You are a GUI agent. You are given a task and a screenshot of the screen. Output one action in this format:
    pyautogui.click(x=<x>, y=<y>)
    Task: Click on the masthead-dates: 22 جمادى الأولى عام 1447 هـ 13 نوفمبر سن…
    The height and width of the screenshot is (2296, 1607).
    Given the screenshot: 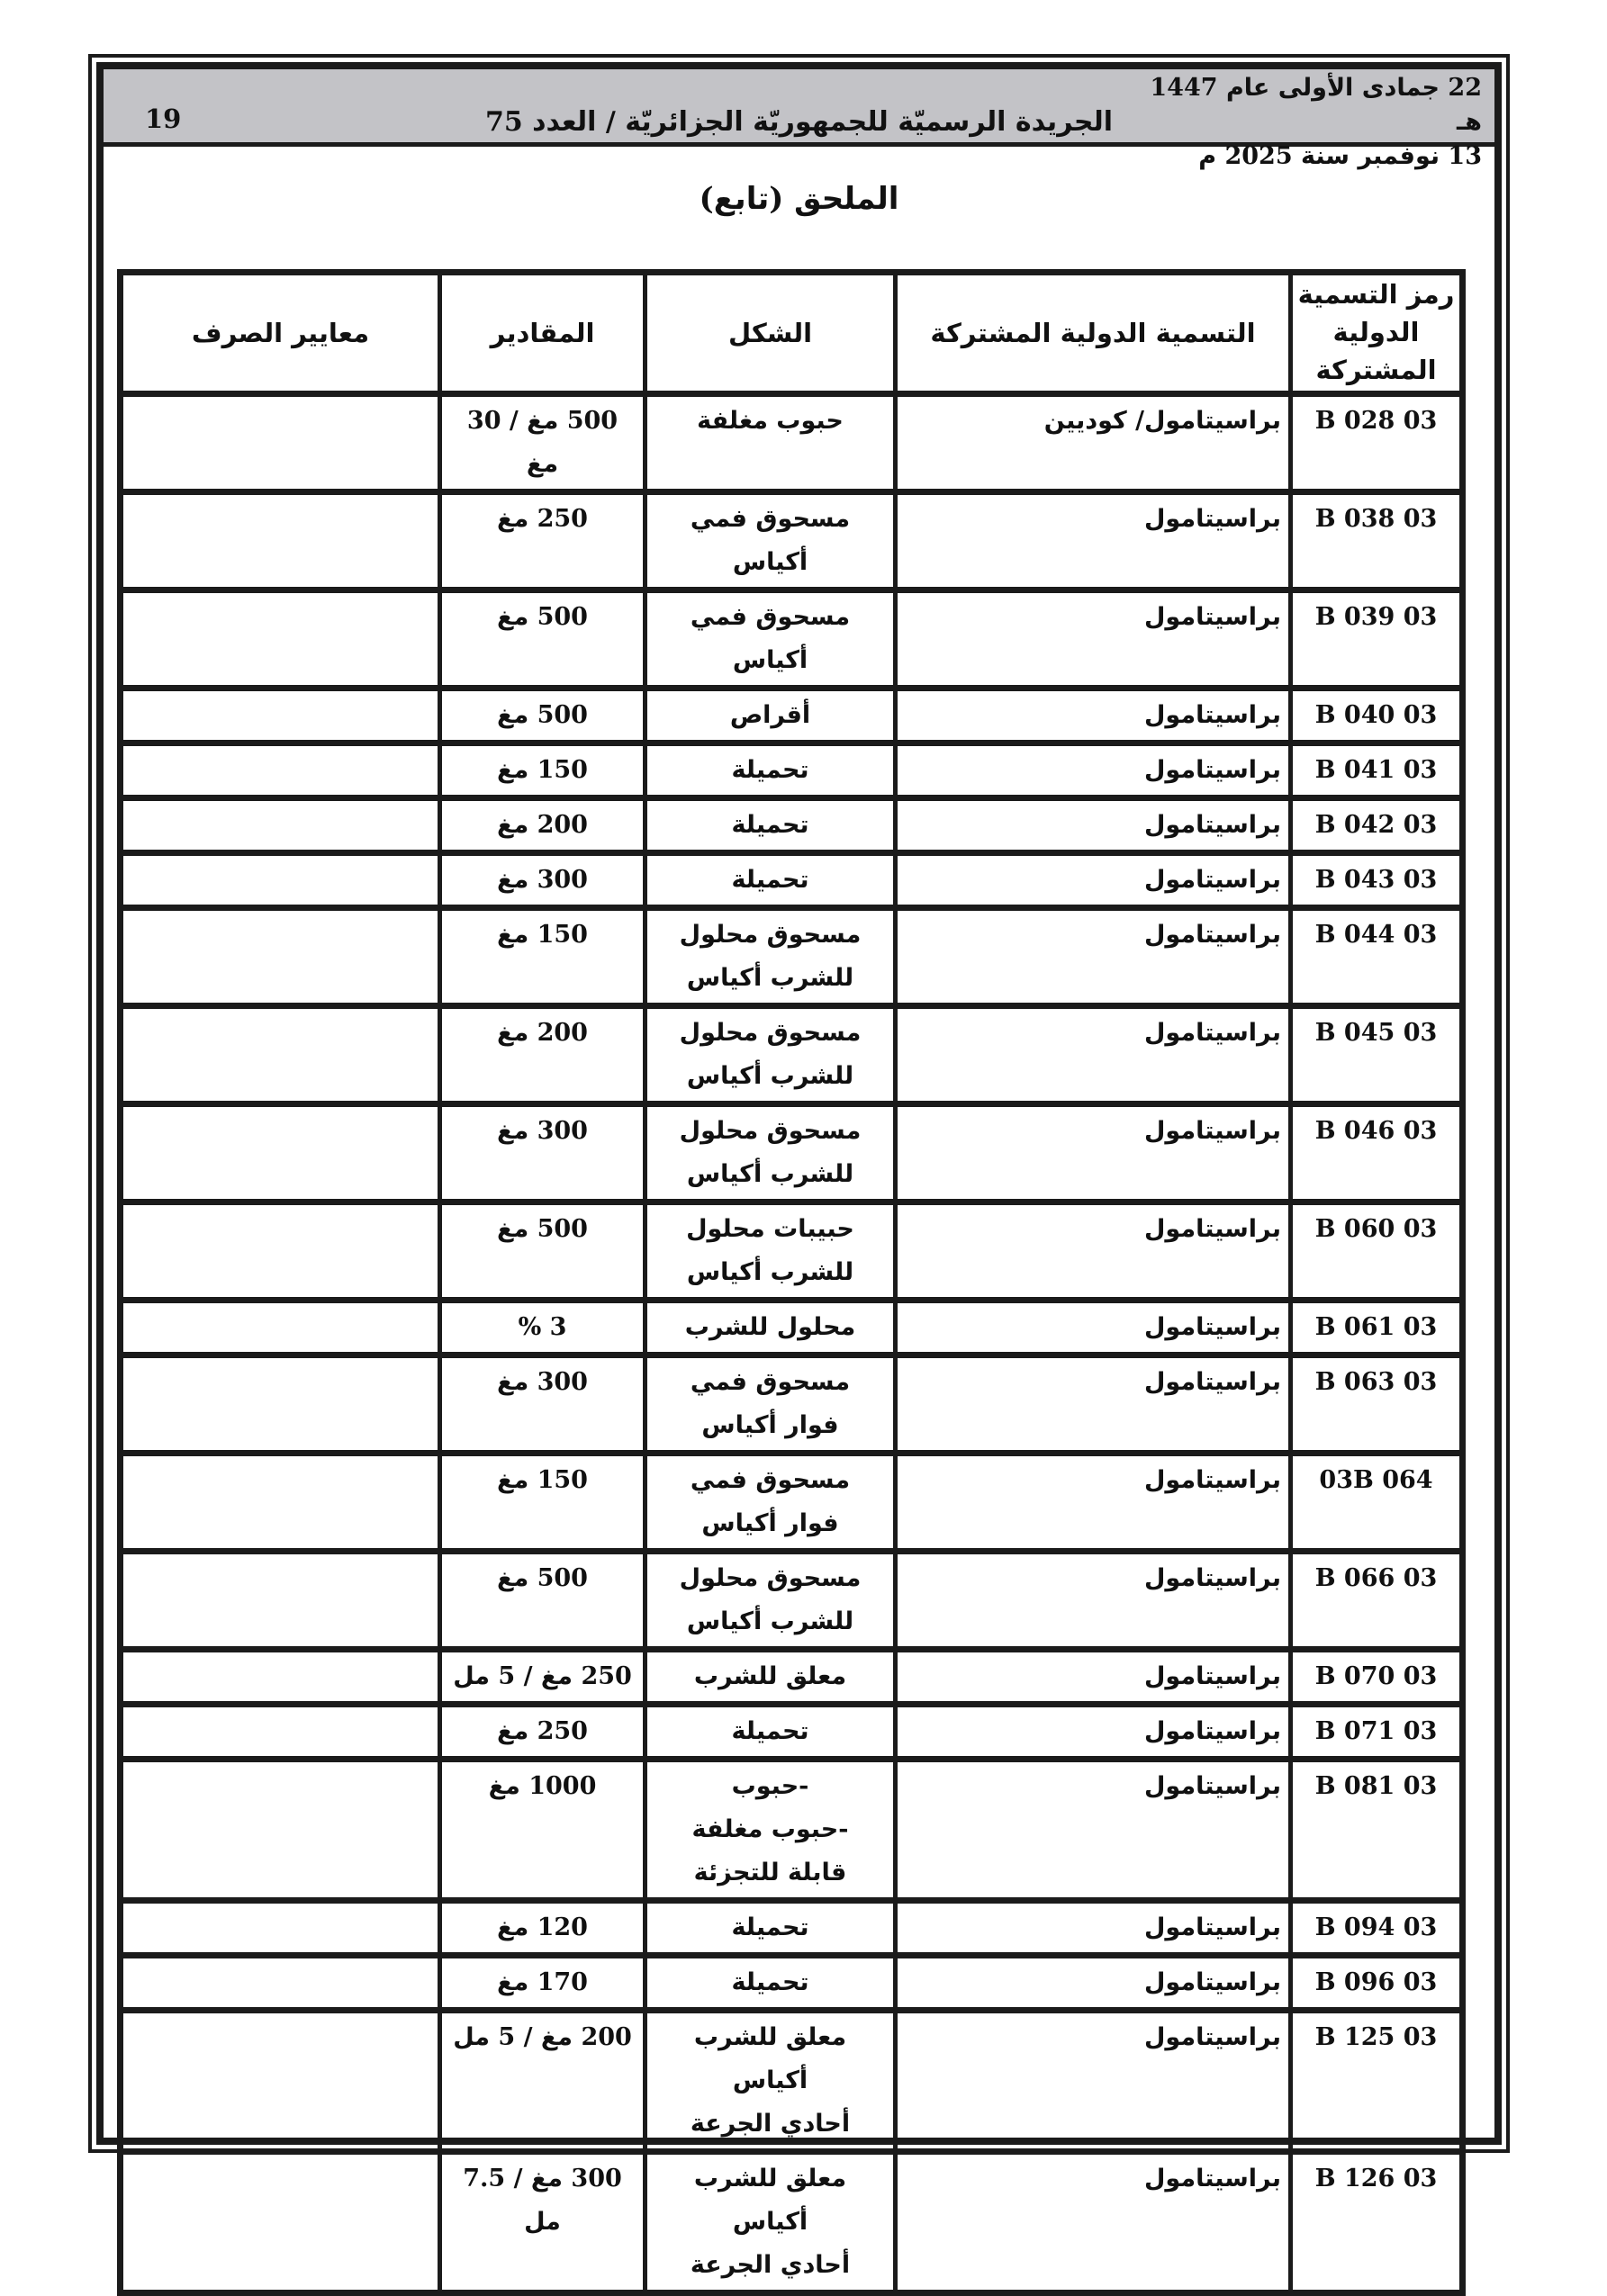 What is the action you would take?
    pyautogui.click(x=1317, y=121)
    